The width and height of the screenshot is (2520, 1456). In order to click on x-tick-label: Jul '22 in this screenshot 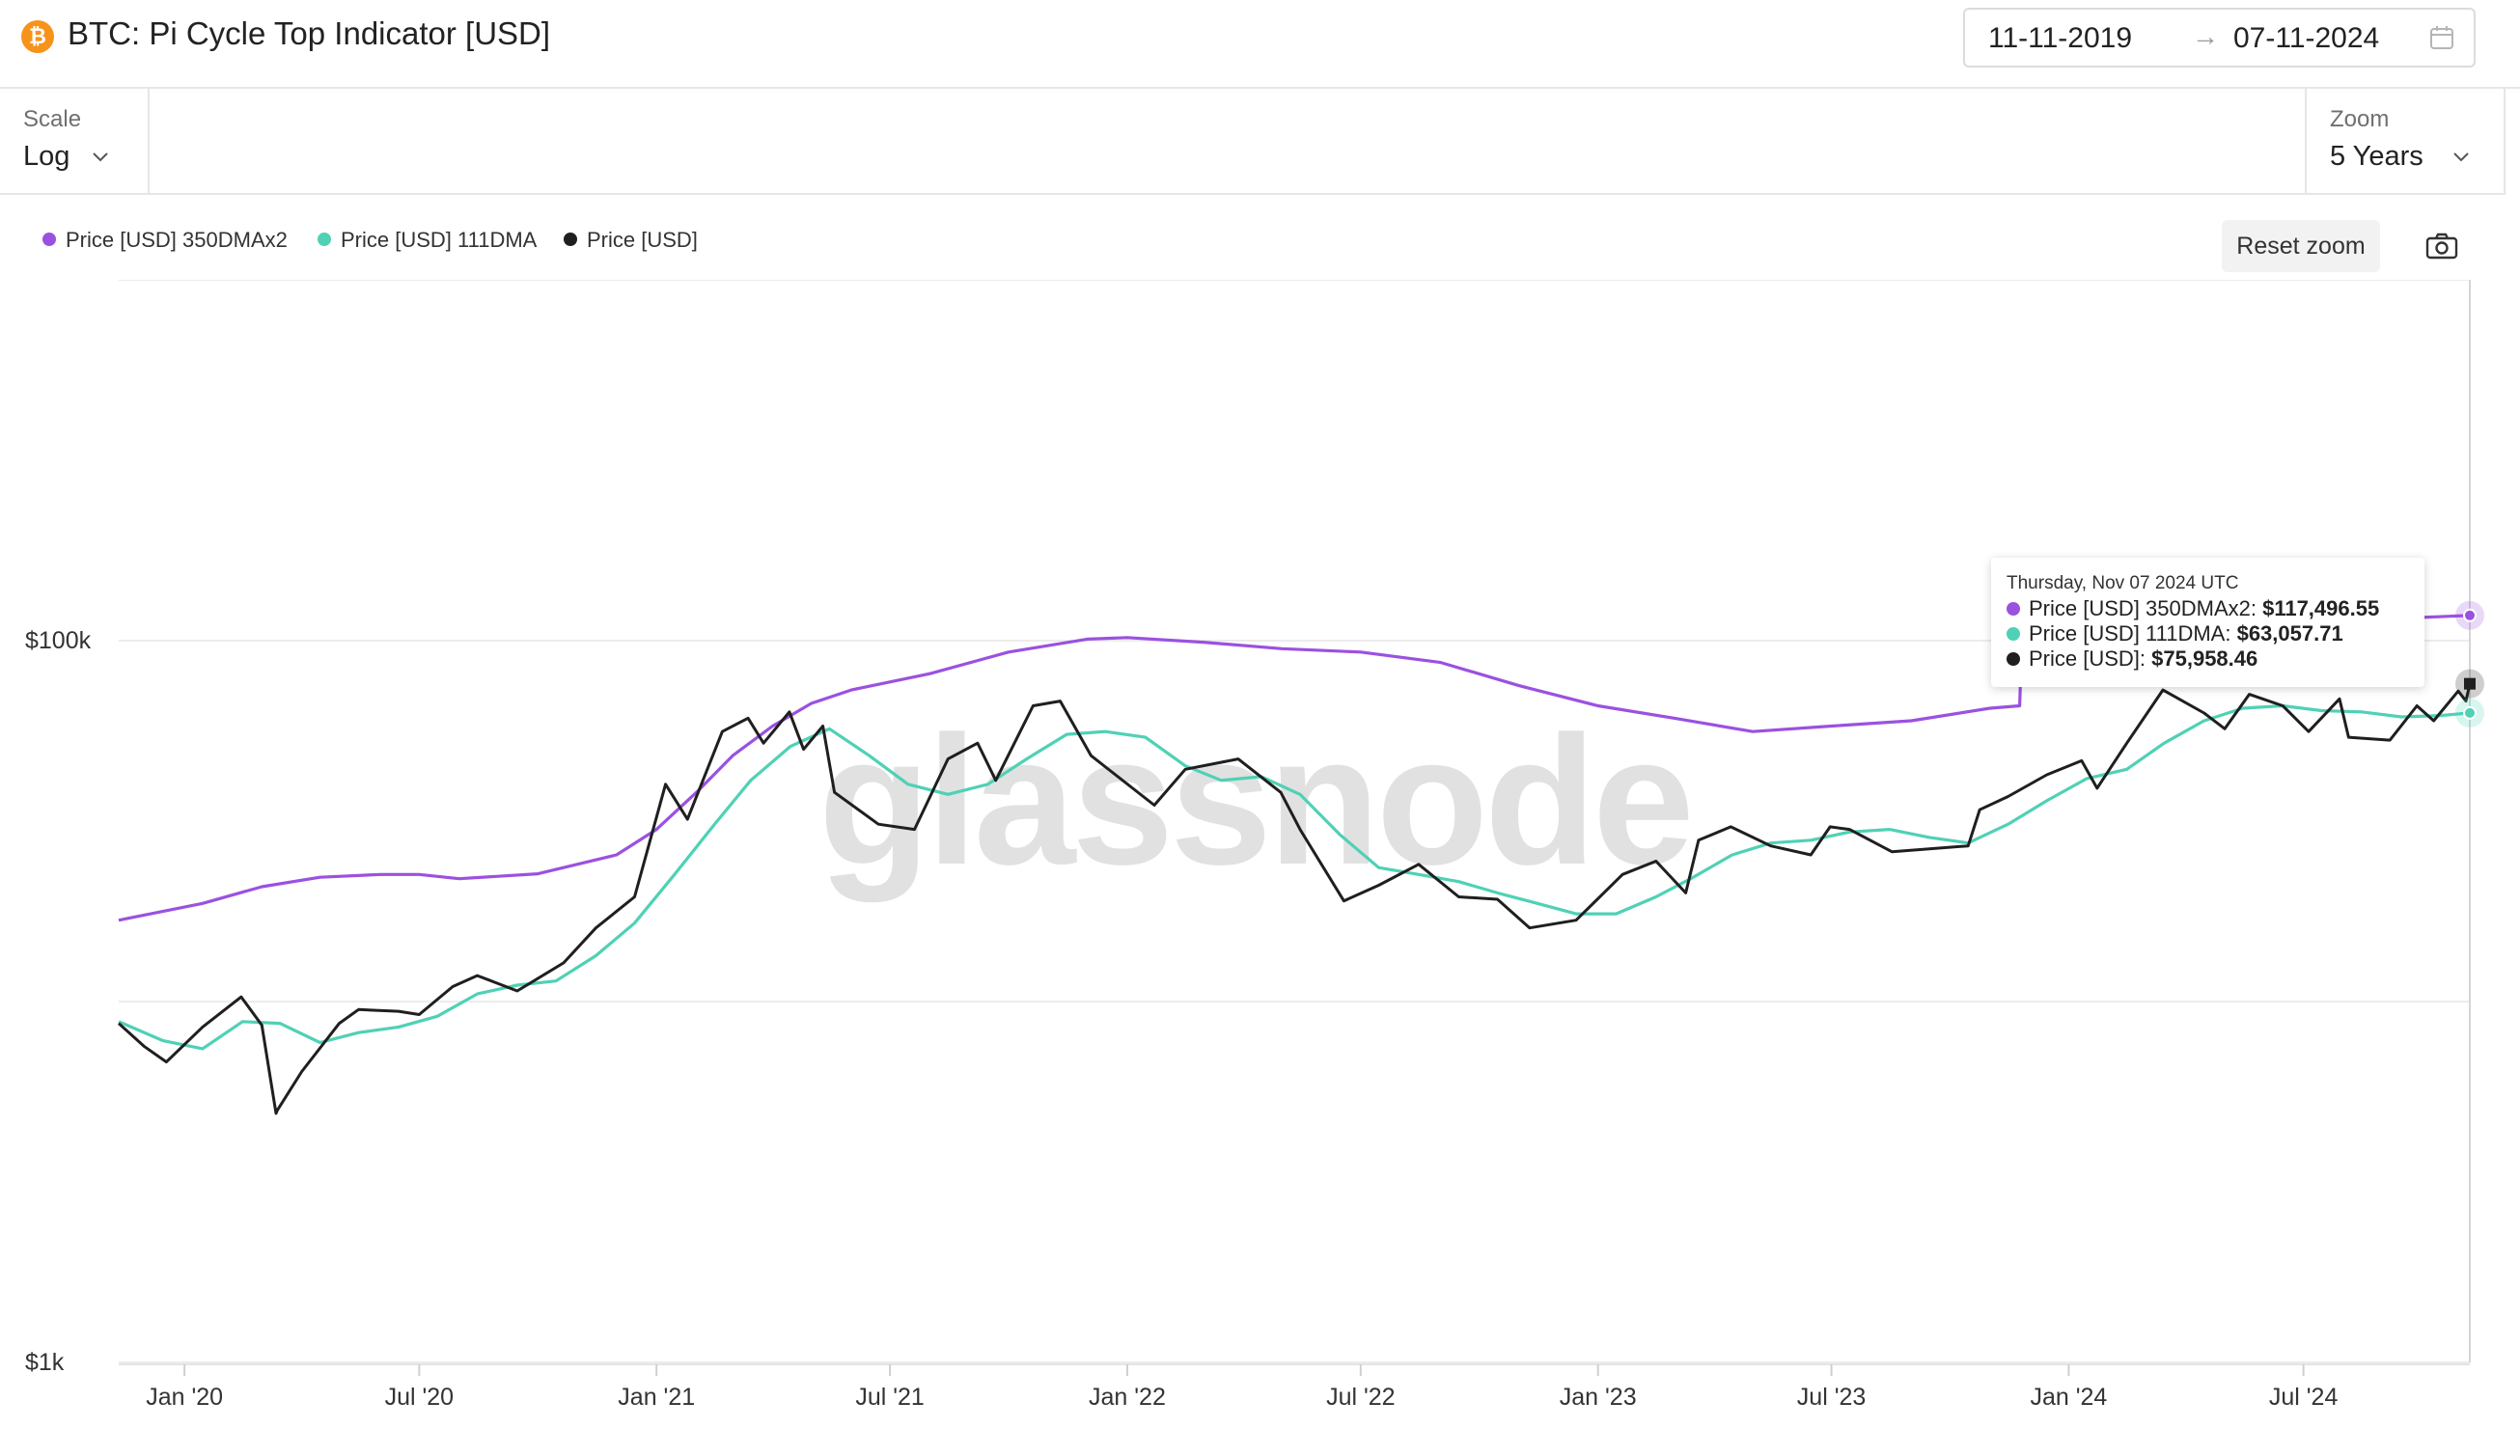, I will do `click(1361, 1397)`.